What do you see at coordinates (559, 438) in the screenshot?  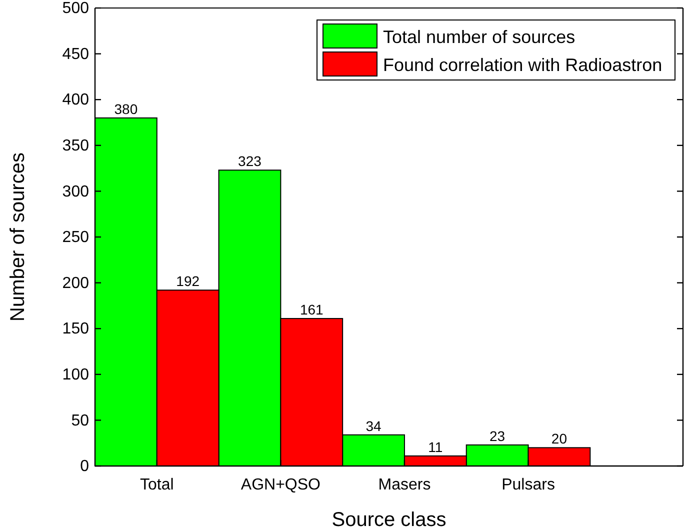 I see `data-label: 20` at bounding box center [559, 438].